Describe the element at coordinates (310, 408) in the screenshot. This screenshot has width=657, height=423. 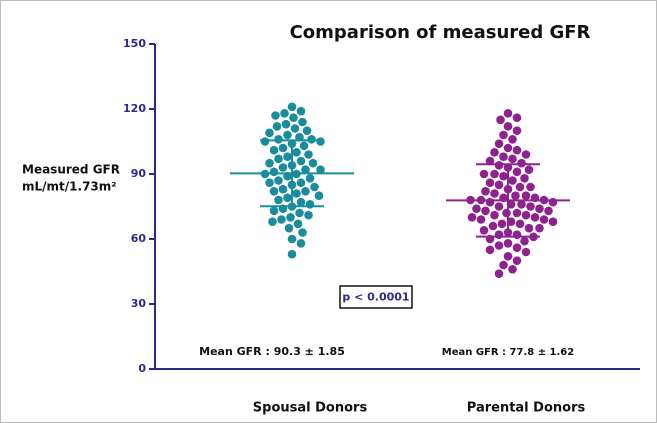
I see `x-tick-label: Spousal Donors` at that location.